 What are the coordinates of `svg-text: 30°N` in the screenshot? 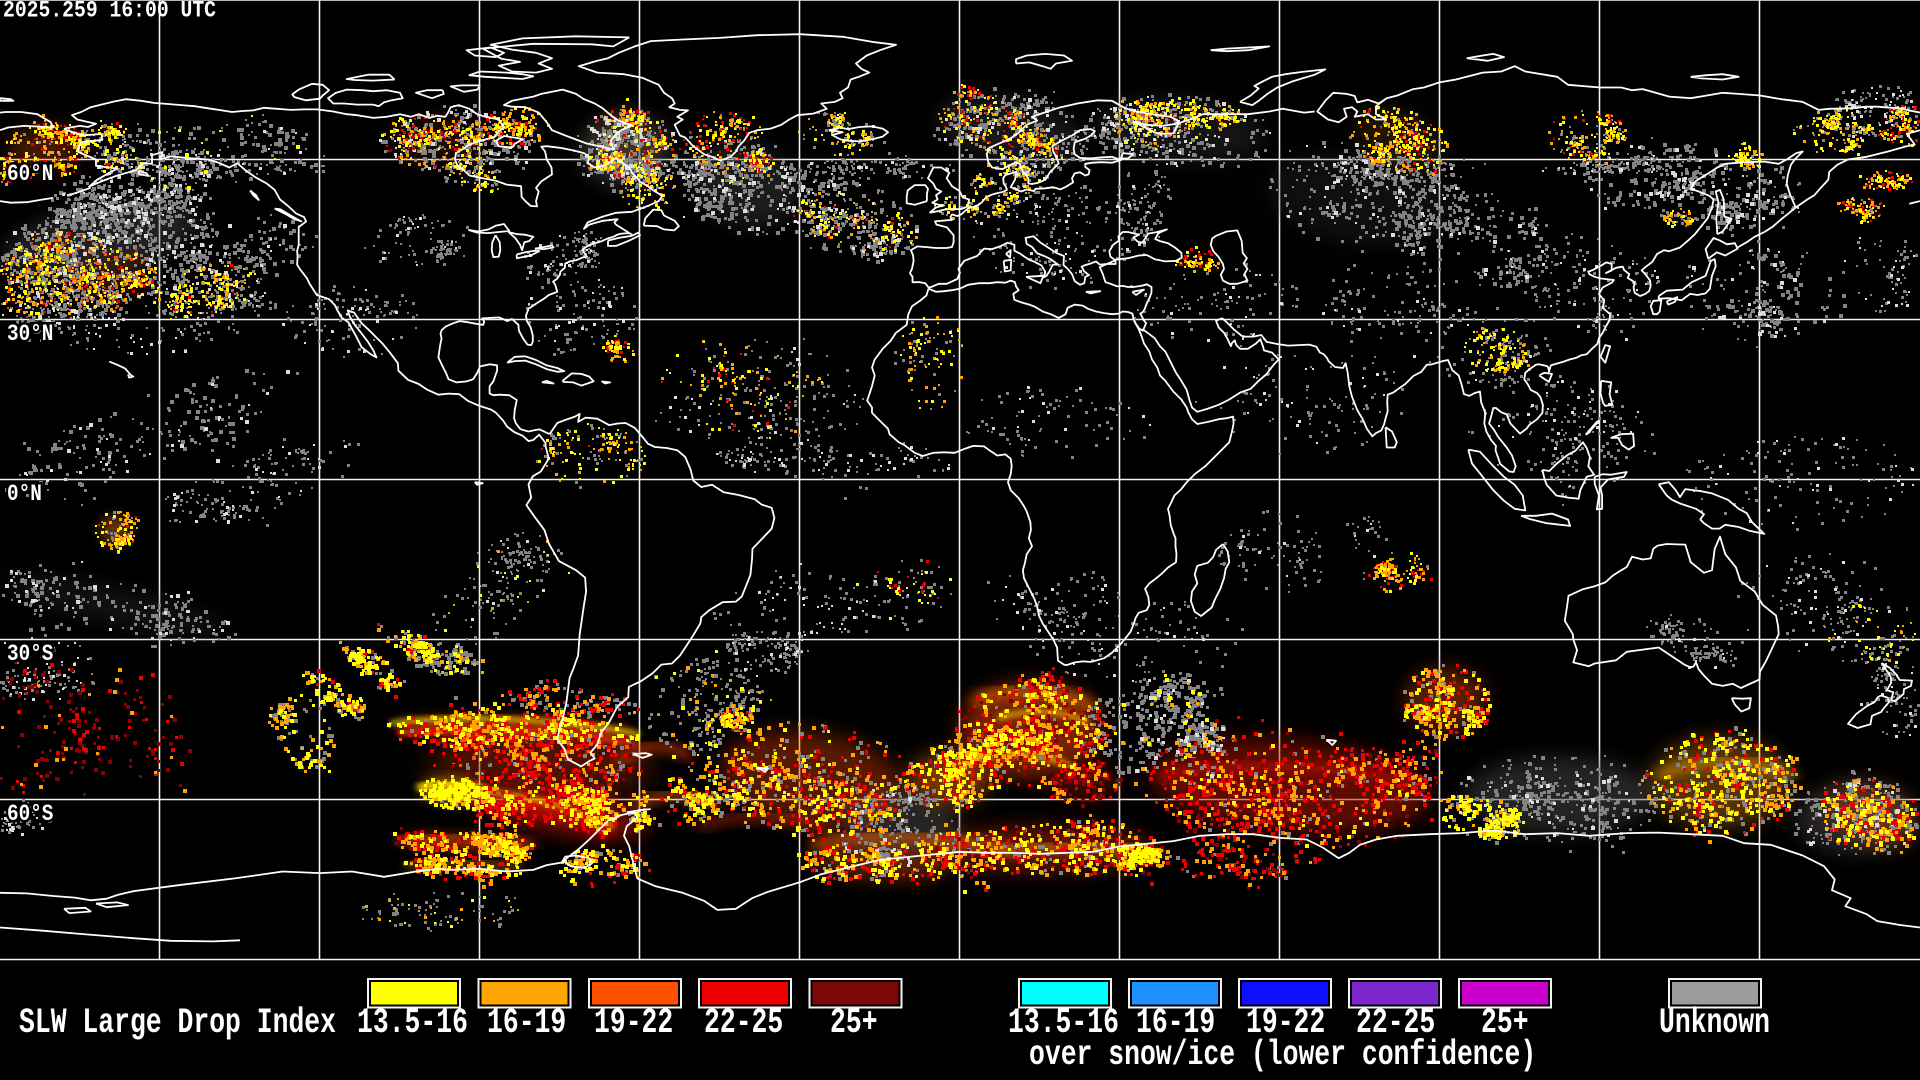 It's located at (30, 334).